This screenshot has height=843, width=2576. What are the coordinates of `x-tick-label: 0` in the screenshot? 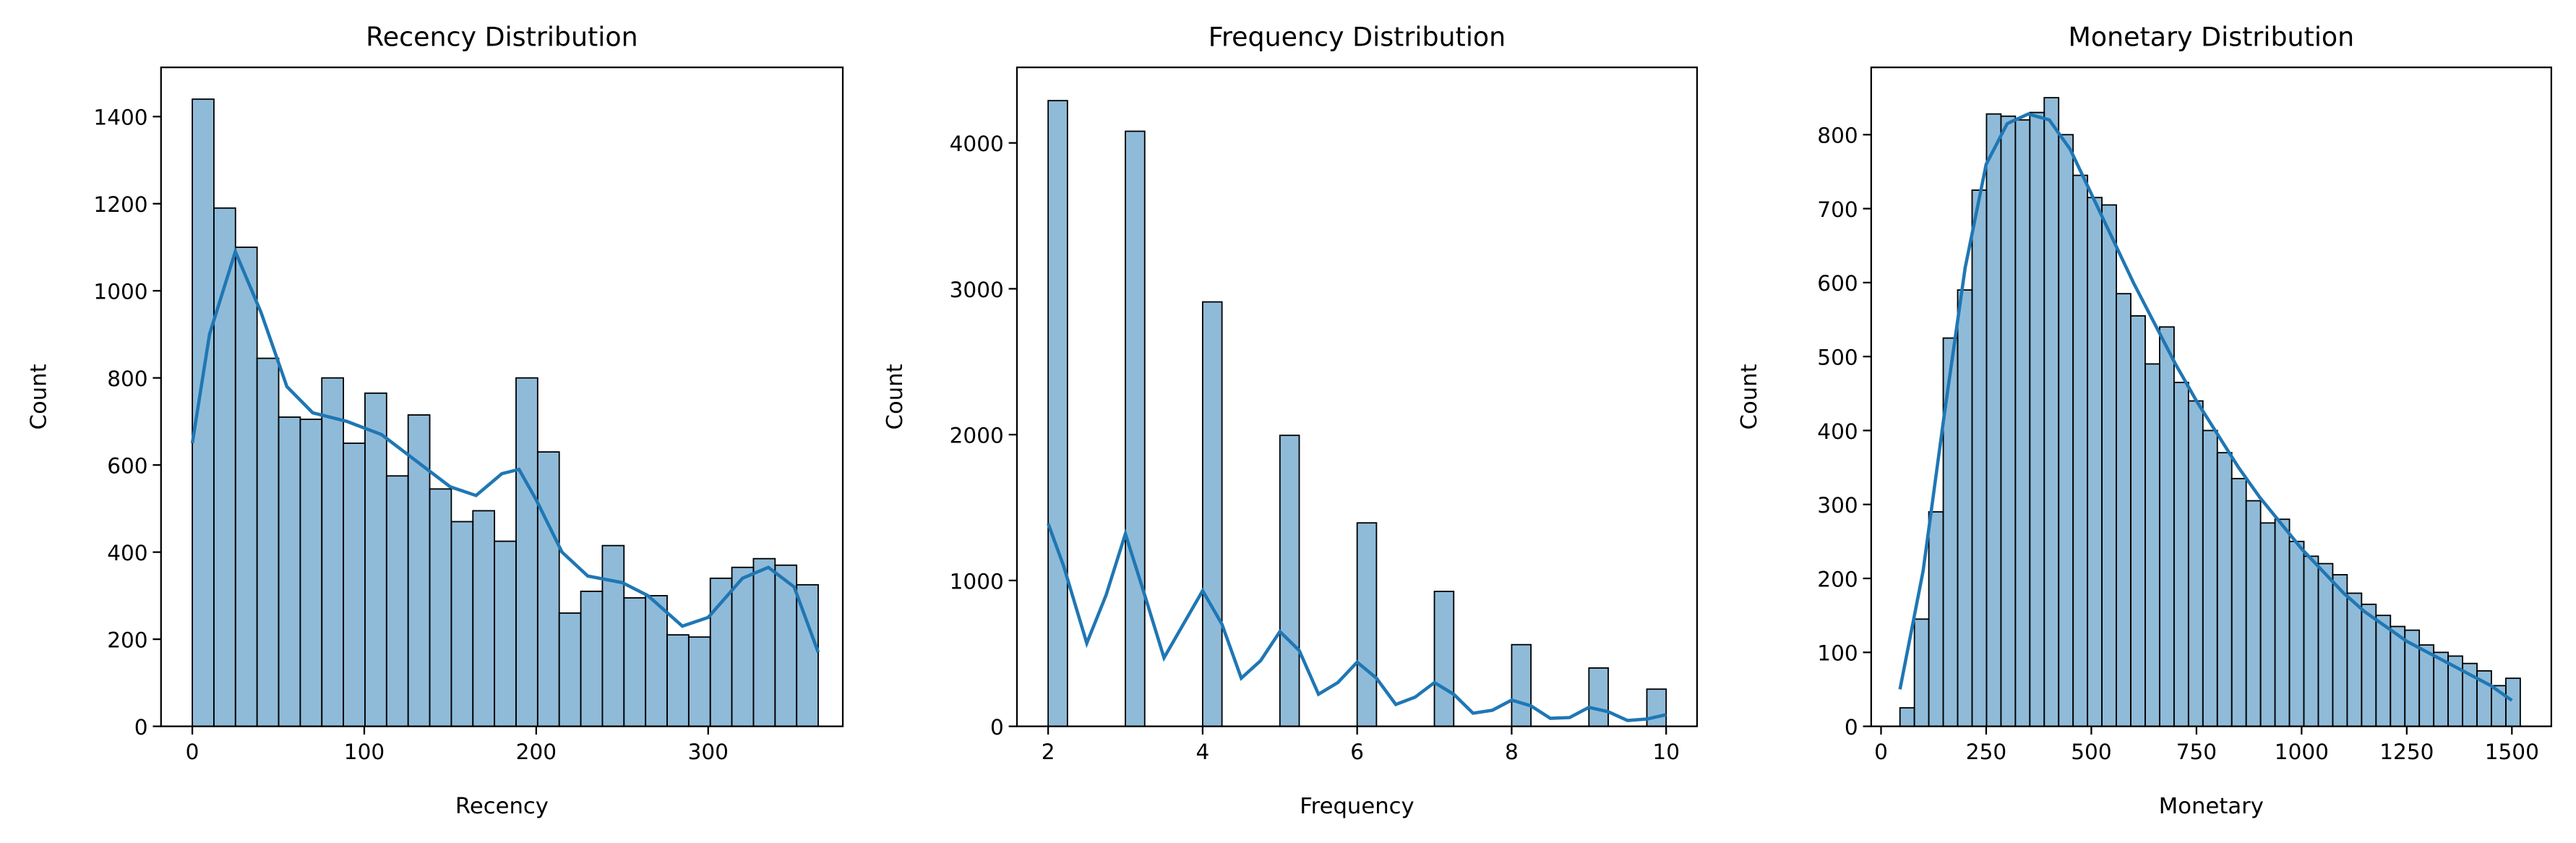 It's located at (192, 752).